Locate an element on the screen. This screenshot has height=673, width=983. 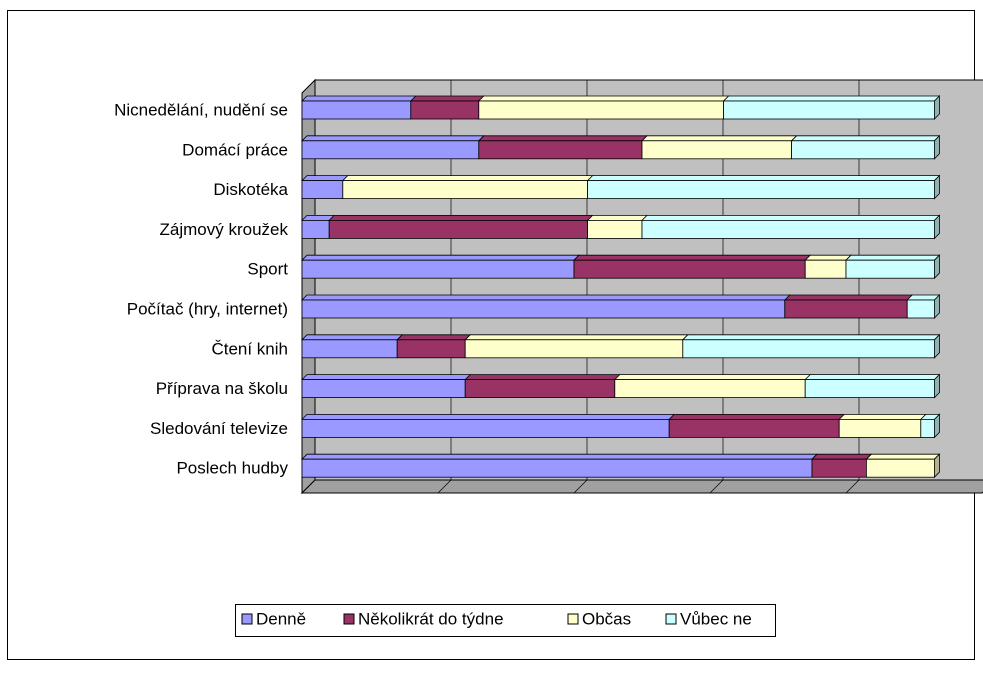
y-tick-label: Poslech hudby is located at coordinates (232, 468).